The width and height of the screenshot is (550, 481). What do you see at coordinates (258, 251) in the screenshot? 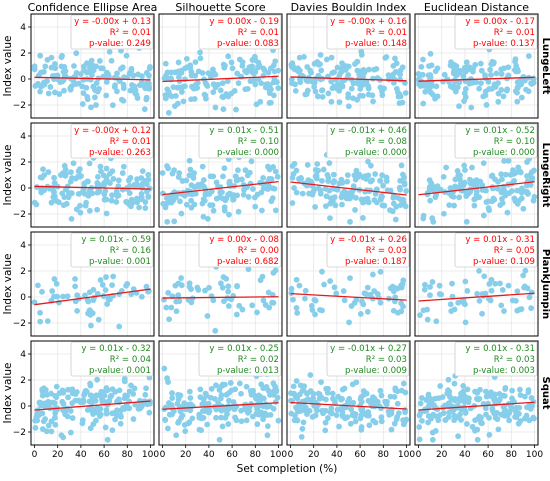
I see `r-squared: R² = 0.00` at bounding box center [258, 251].